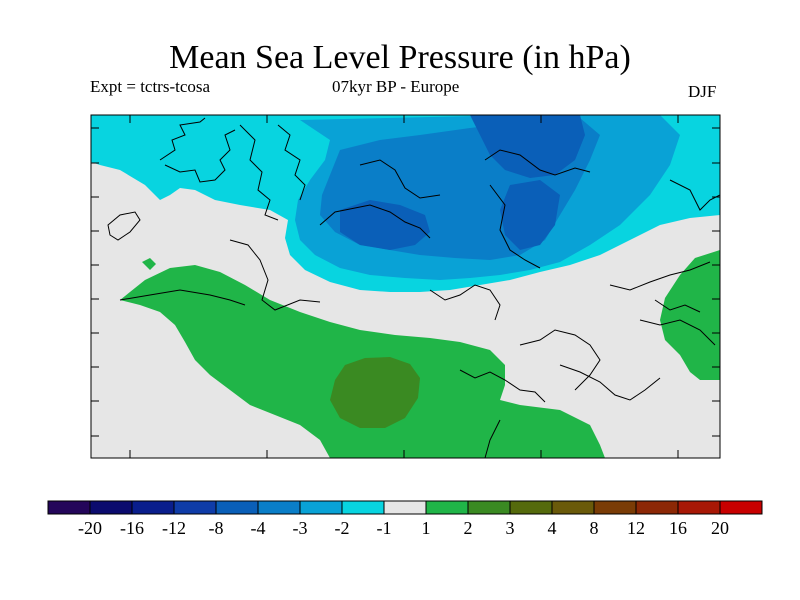 Image resolution: width=800 pixels, height=600 pixels. What do you see at coordinates (468, 528) in the screenshot?
I see `colorbar-tick-label: 2` at bounding box center [468, 528].